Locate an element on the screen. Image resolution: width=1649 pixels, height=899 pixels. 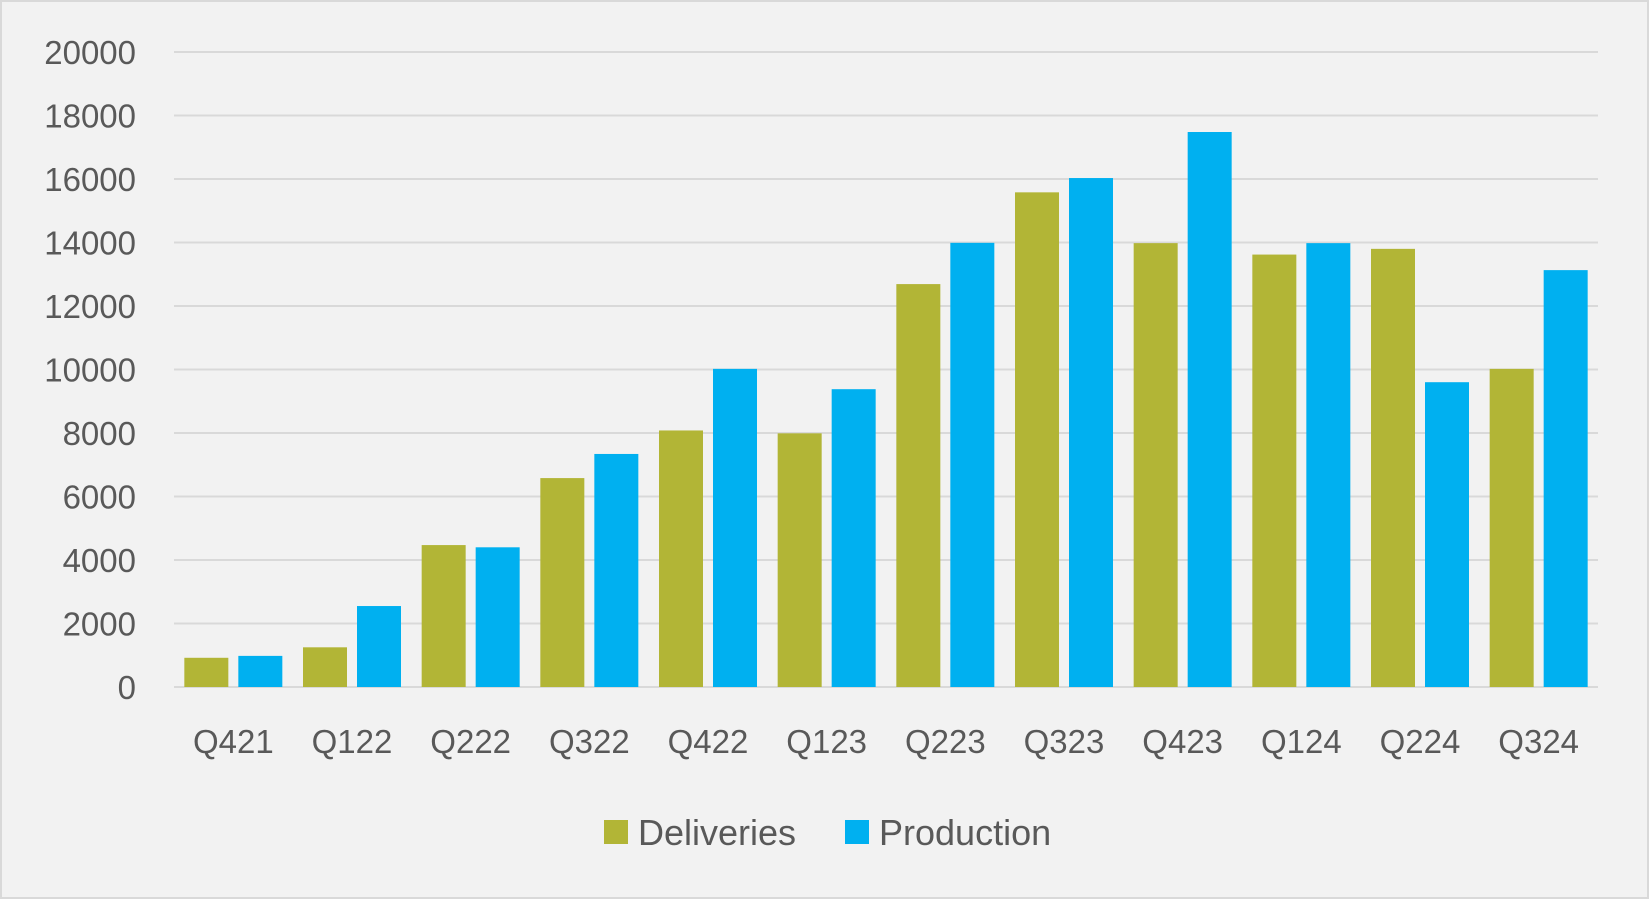
bar-production-q223 is located at coordinates (972, 464).